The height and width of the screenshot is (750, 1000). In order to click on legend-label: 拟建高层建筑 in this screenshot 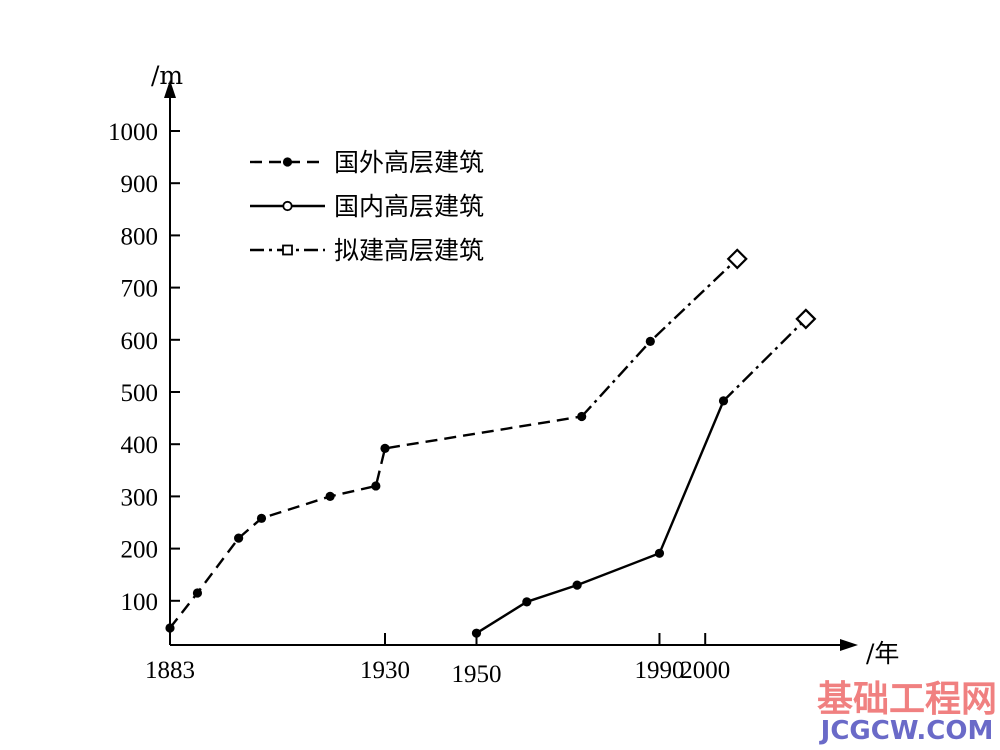, I will do `click(409, 250)`.